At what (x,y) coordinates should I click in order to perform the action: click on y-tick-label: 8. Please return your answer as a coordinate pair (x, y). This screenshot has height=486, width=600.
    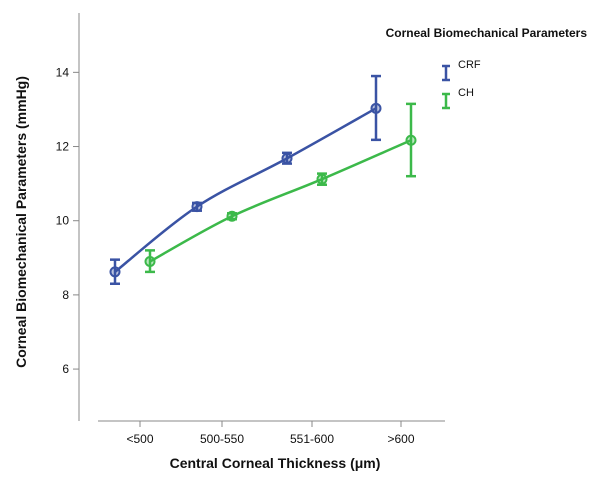
    Looking at the image, I should click on (65, 295).